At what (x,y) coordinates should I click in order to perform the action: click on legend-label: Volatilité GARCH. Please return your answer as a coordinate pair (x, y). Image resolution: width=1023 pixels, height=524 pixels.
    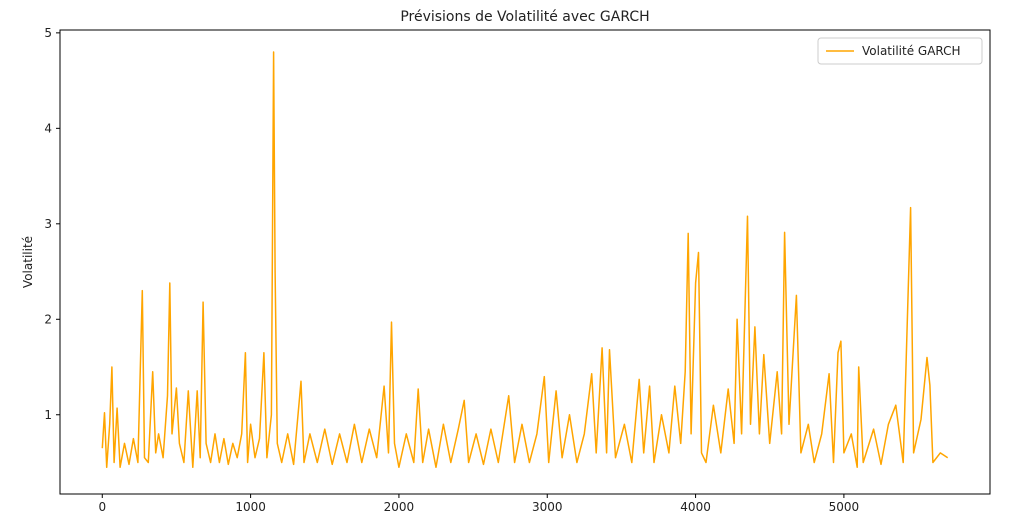
    Looking at the image, I should click on (911, 51).